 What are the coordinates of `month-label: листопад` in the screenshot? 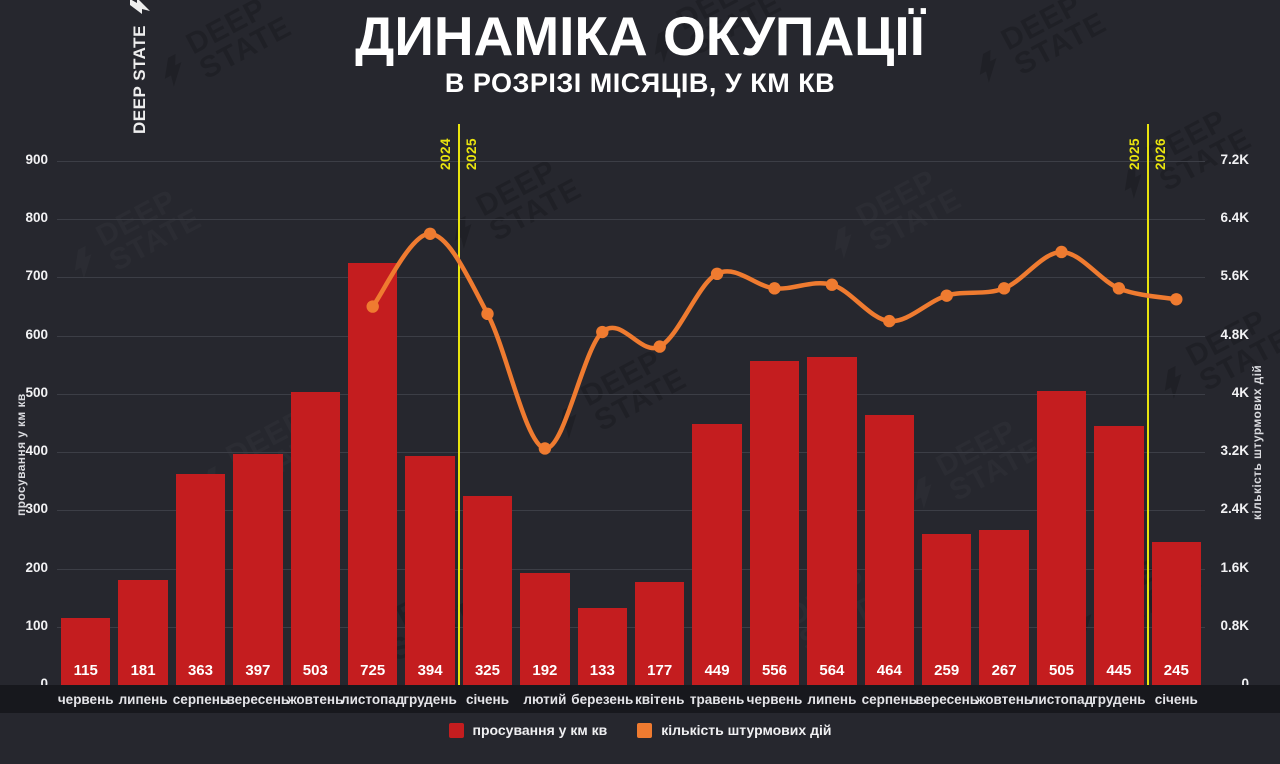 It's located at (1061, 699).